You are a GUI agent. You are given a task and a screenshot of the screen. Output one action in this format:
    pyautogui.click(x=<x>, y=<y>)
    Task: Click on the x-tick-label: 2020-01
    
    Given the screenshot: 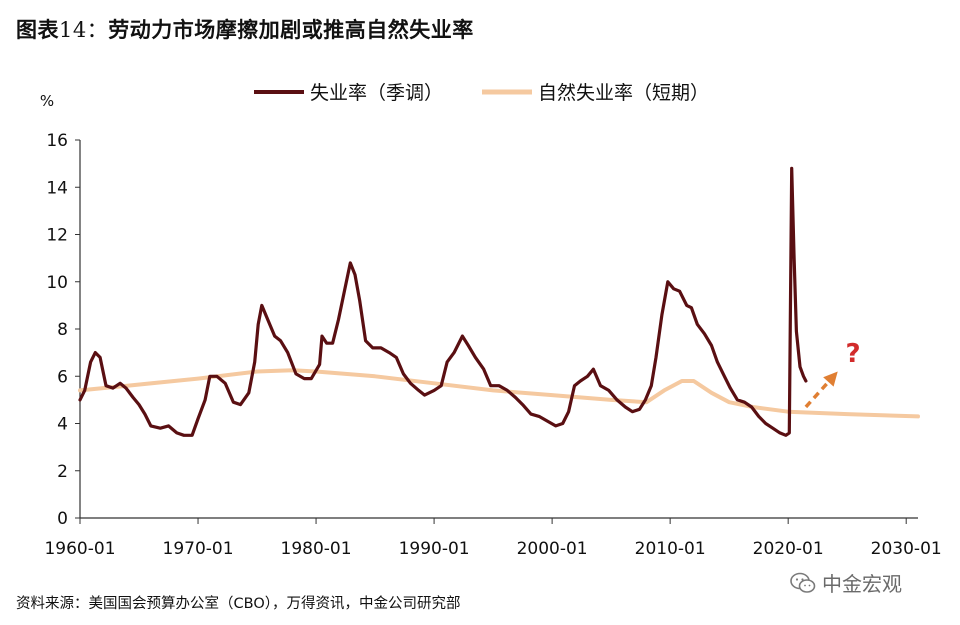 What is the action you would take?
    pyautogui.click(x=788, y=549)
    